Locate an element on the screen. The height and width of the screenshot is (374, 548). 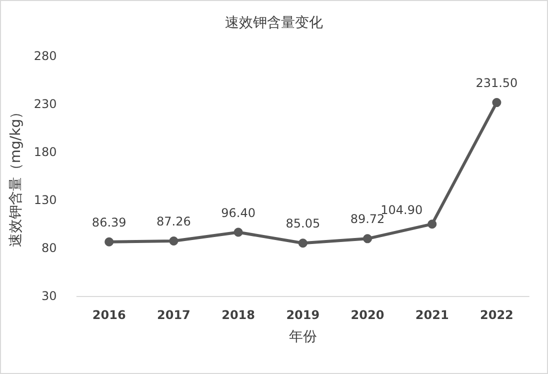
x-tick-label: 2022 is located at coordinates (497, 315).